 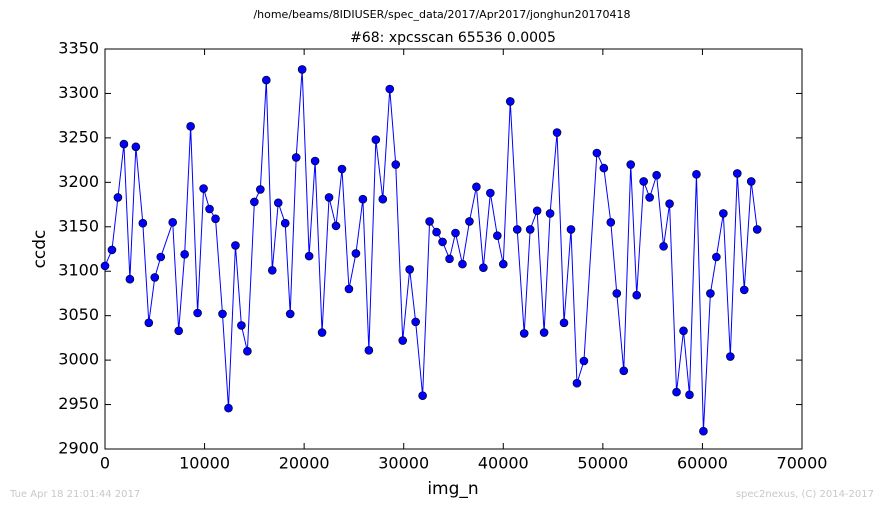 I want to click on y-tick-label: 3200, so click(x=78, y=181).